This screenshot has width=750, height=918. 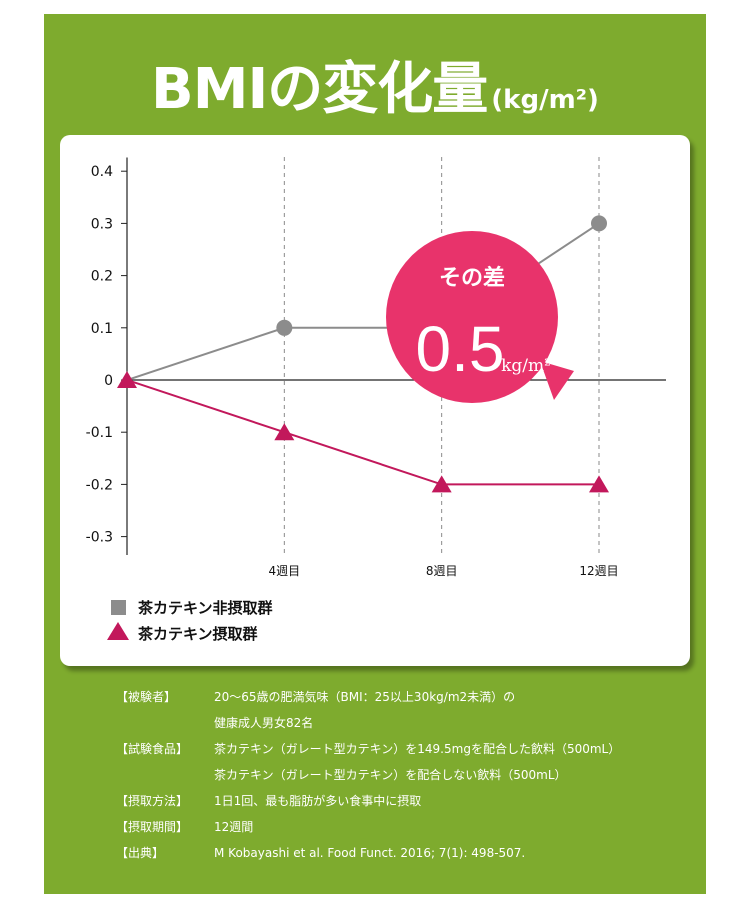 What do you see at coordinates (99, 538) in the screenshot?
I see `y-tick-label: -0.3` at bounding box center [99, 538].